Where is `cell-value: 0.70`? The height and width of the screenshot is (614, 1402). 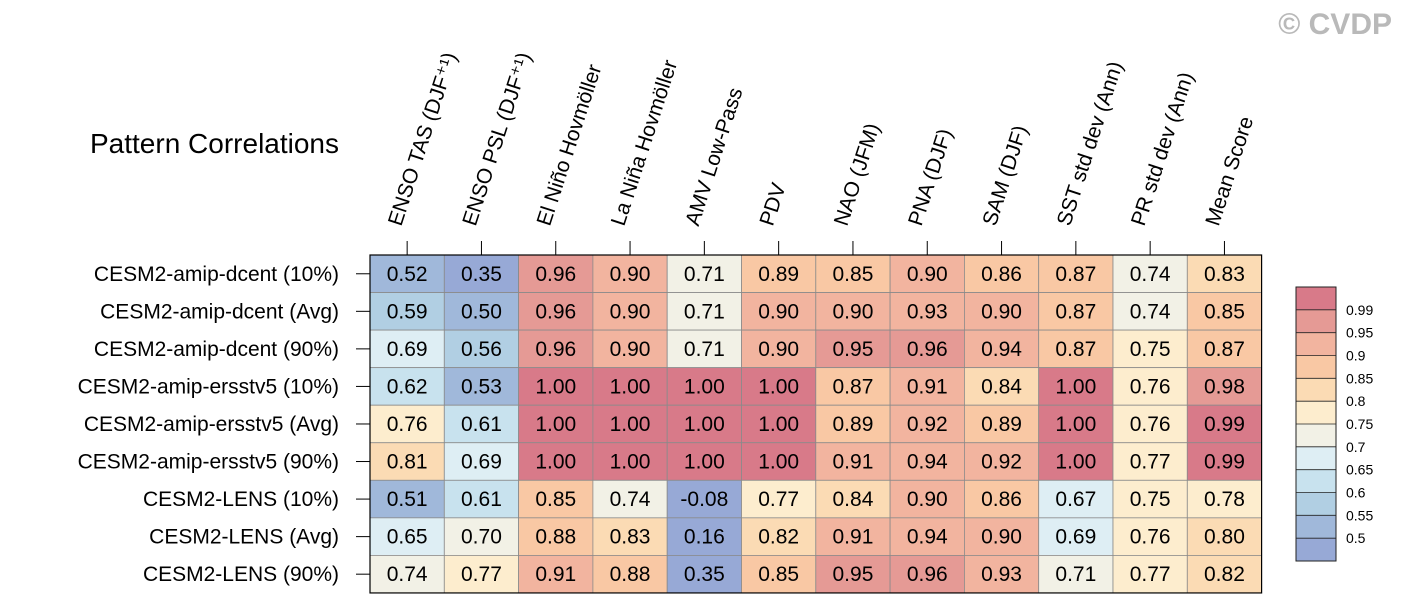 cell-value: 0.70 is located at coordinates (481, 537).